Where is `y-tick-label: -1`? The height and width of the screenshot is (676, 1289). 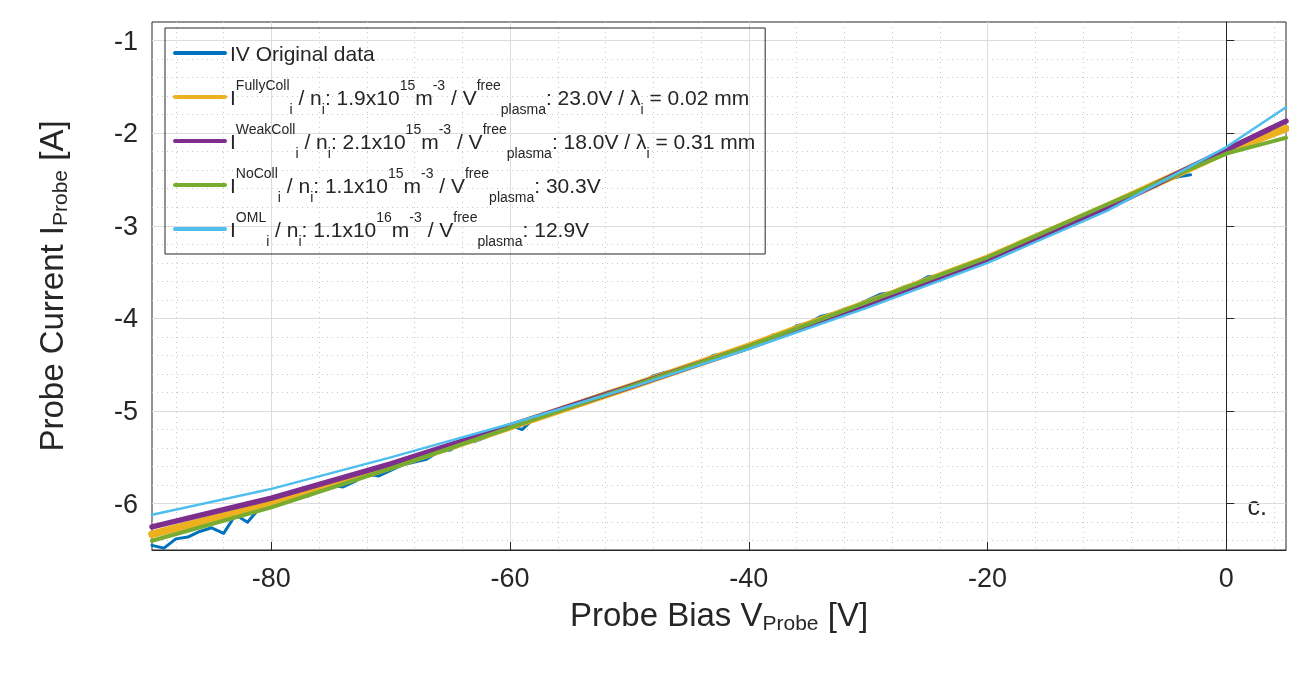
y-tick-label: -1 is located at coordinates (125, 40).